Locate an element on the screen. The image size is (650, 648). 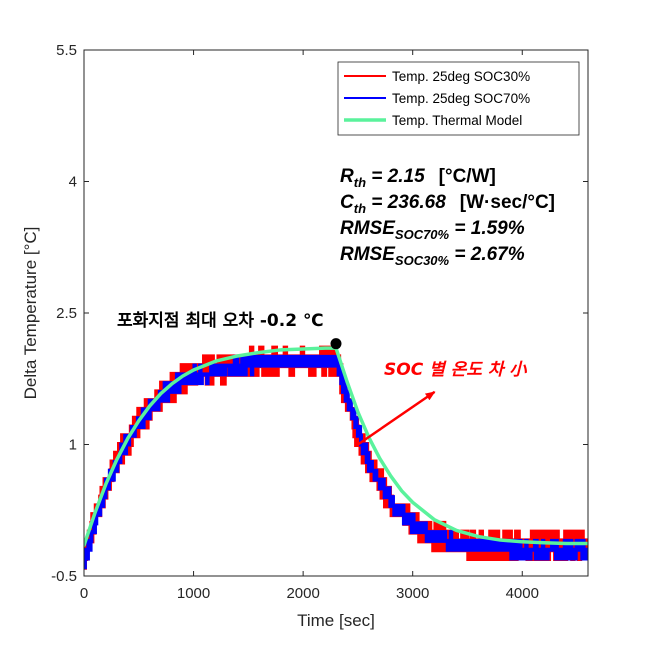
x-tick-label: 3000 is located at coordinates (412, 593).